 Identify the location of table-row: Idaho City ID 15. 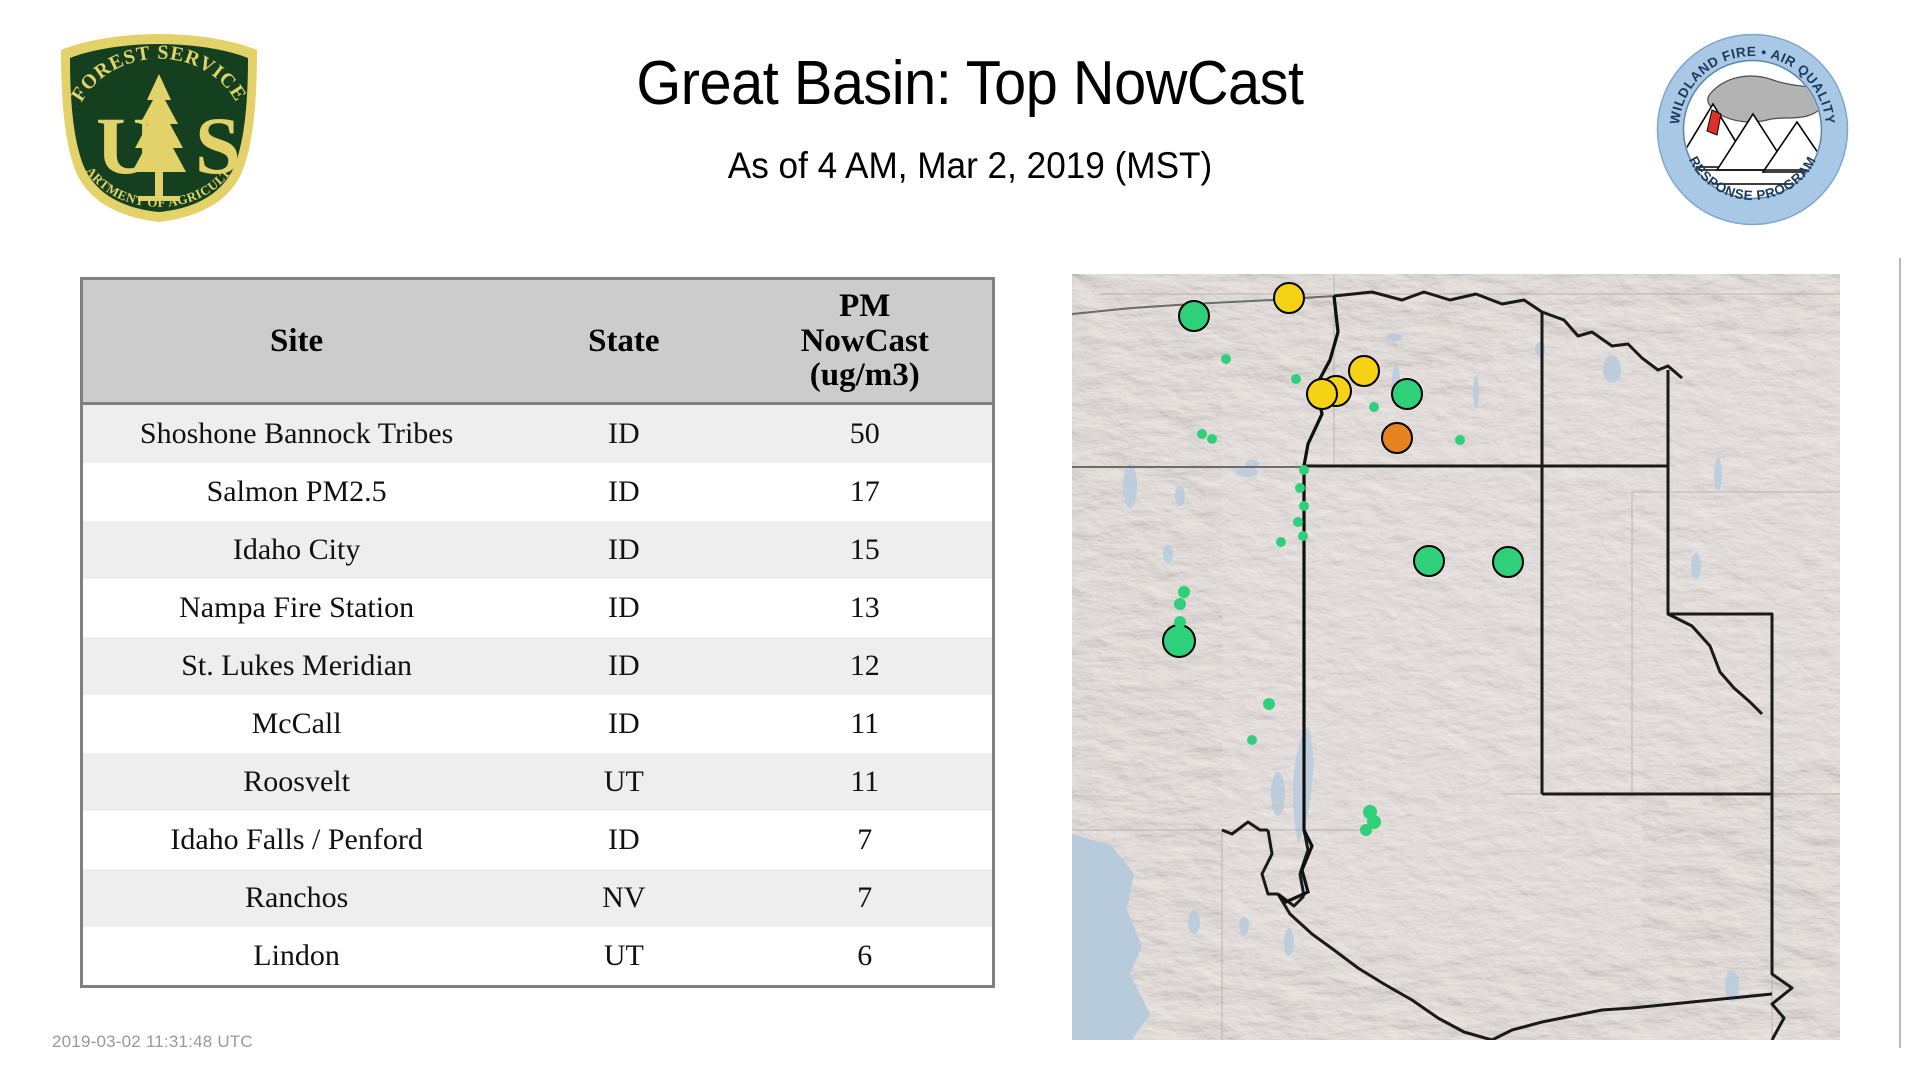
(537, 550).